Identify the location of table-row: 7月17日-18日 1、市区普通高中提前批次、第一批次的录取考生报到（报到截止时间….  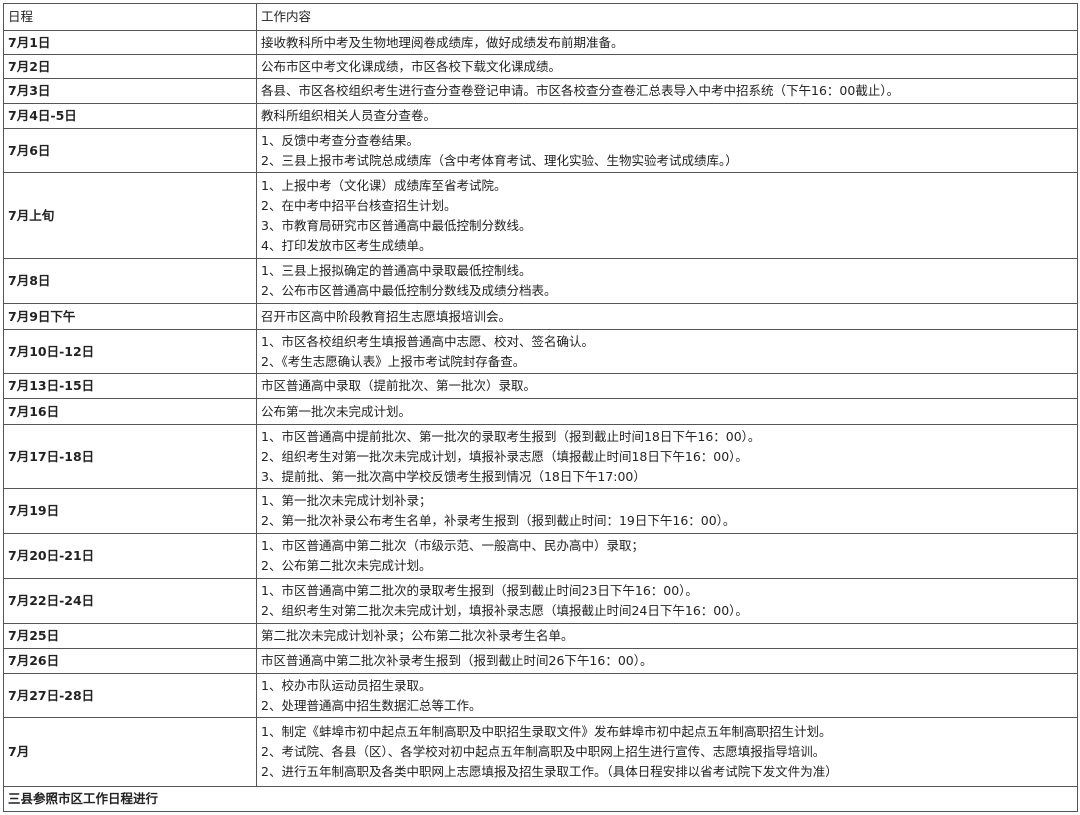
(540, 456).